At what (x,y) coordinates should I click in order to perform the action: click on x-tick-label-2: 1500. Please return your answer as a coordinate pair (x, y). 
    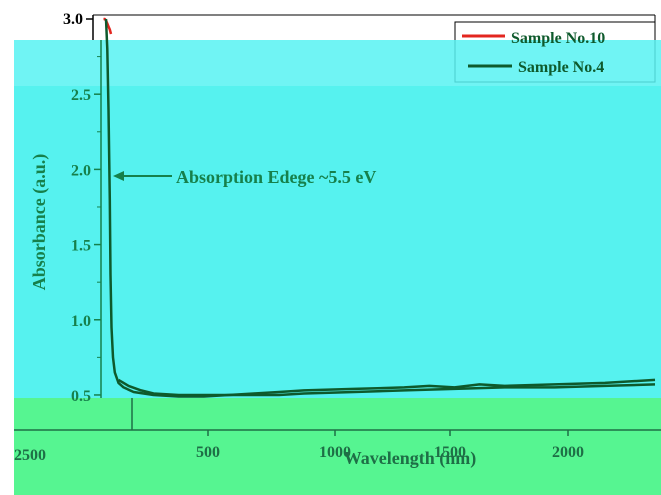
    Looking at the image, I should click on (450, 452).